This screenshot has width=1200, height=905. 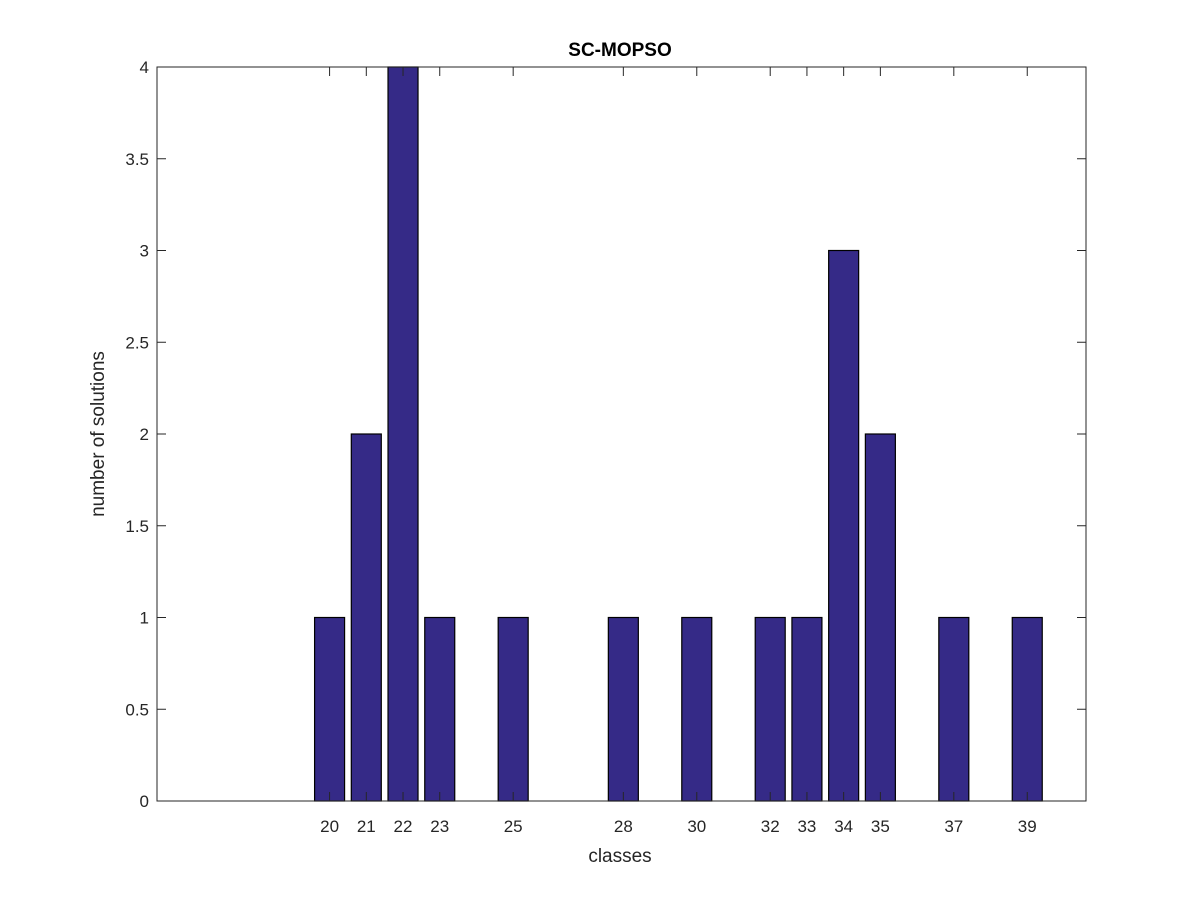 What do you see at coordinates (623, 826) in the screenshot?
I see `x-tick-label: 28` at bounding box center [623, 826].